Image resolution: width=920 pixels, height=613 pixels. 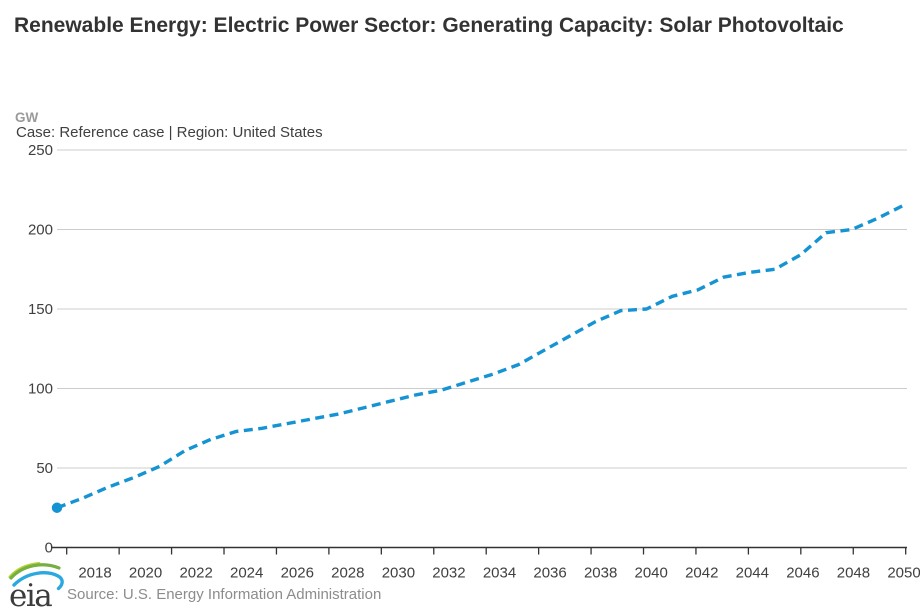 I want to click on x-axis-tick-label: 2020, so click(x=145, y=573).